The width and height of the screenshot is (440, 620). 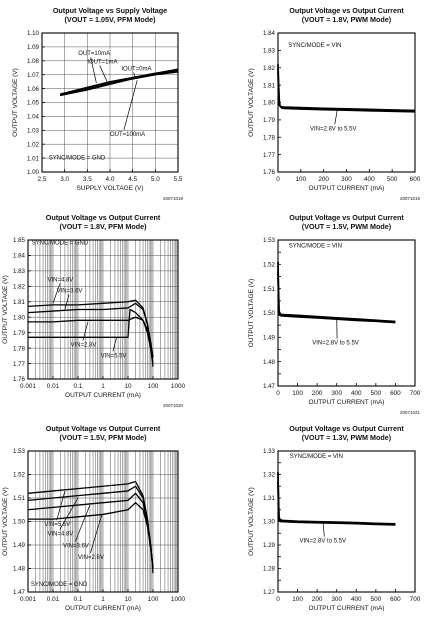 What do you see at coordinates (269, 51) in the screenshot?
I see `y-tick-label: 1.83` at bounding box center [269, 51].